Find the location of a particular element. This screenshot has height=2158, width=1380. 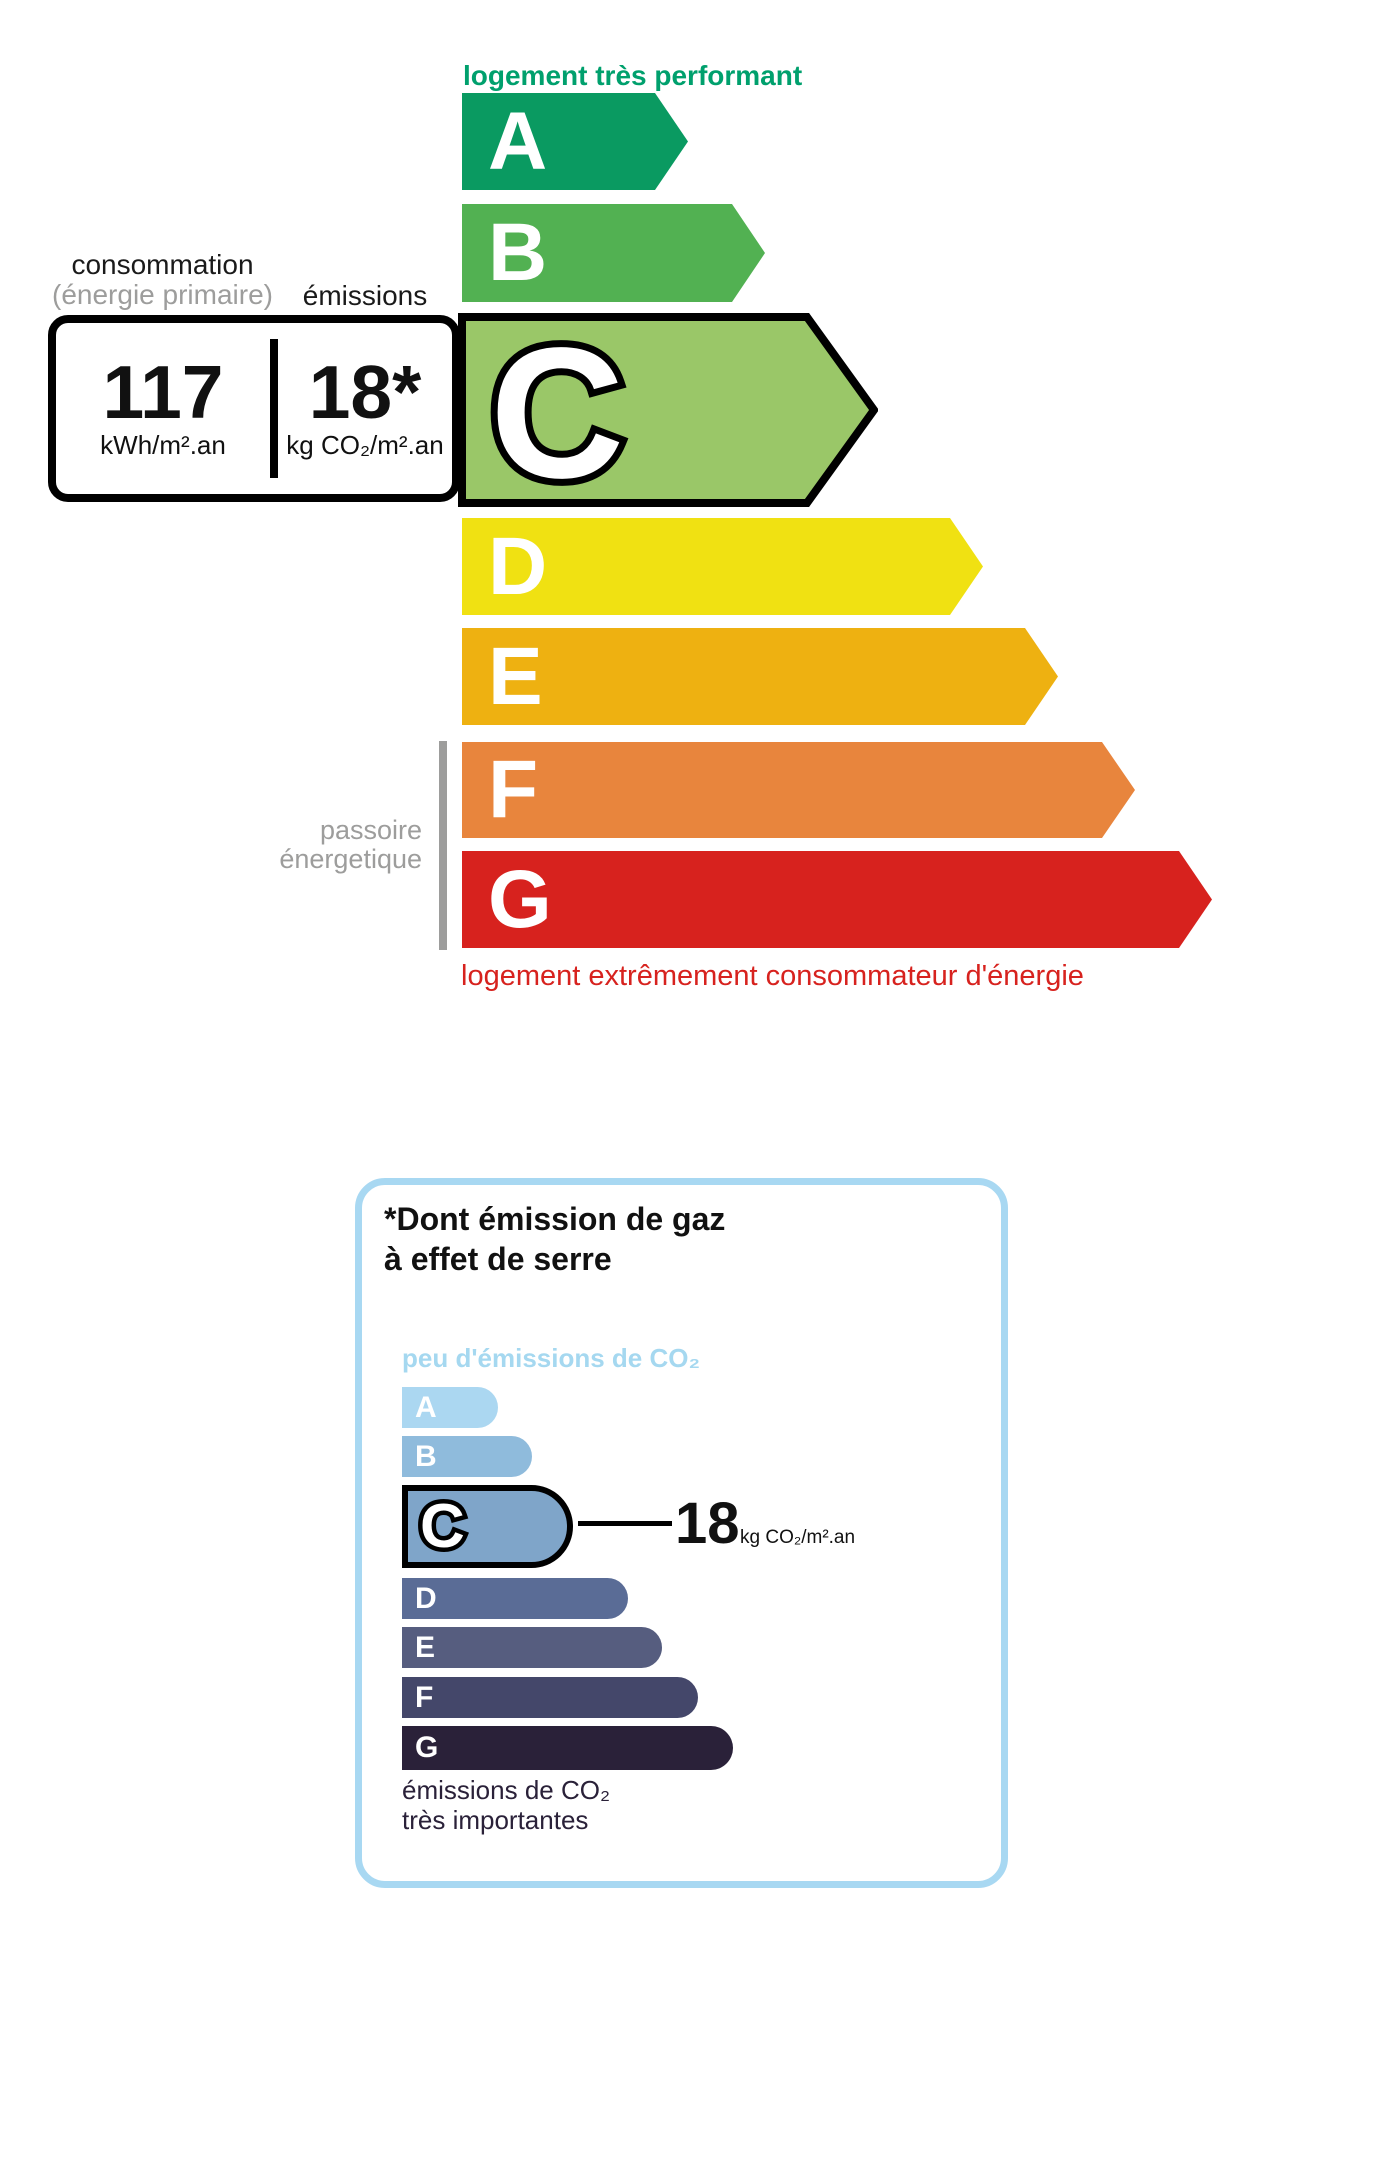

energy-class-letter-b: B is located at coordinates (518, 252).